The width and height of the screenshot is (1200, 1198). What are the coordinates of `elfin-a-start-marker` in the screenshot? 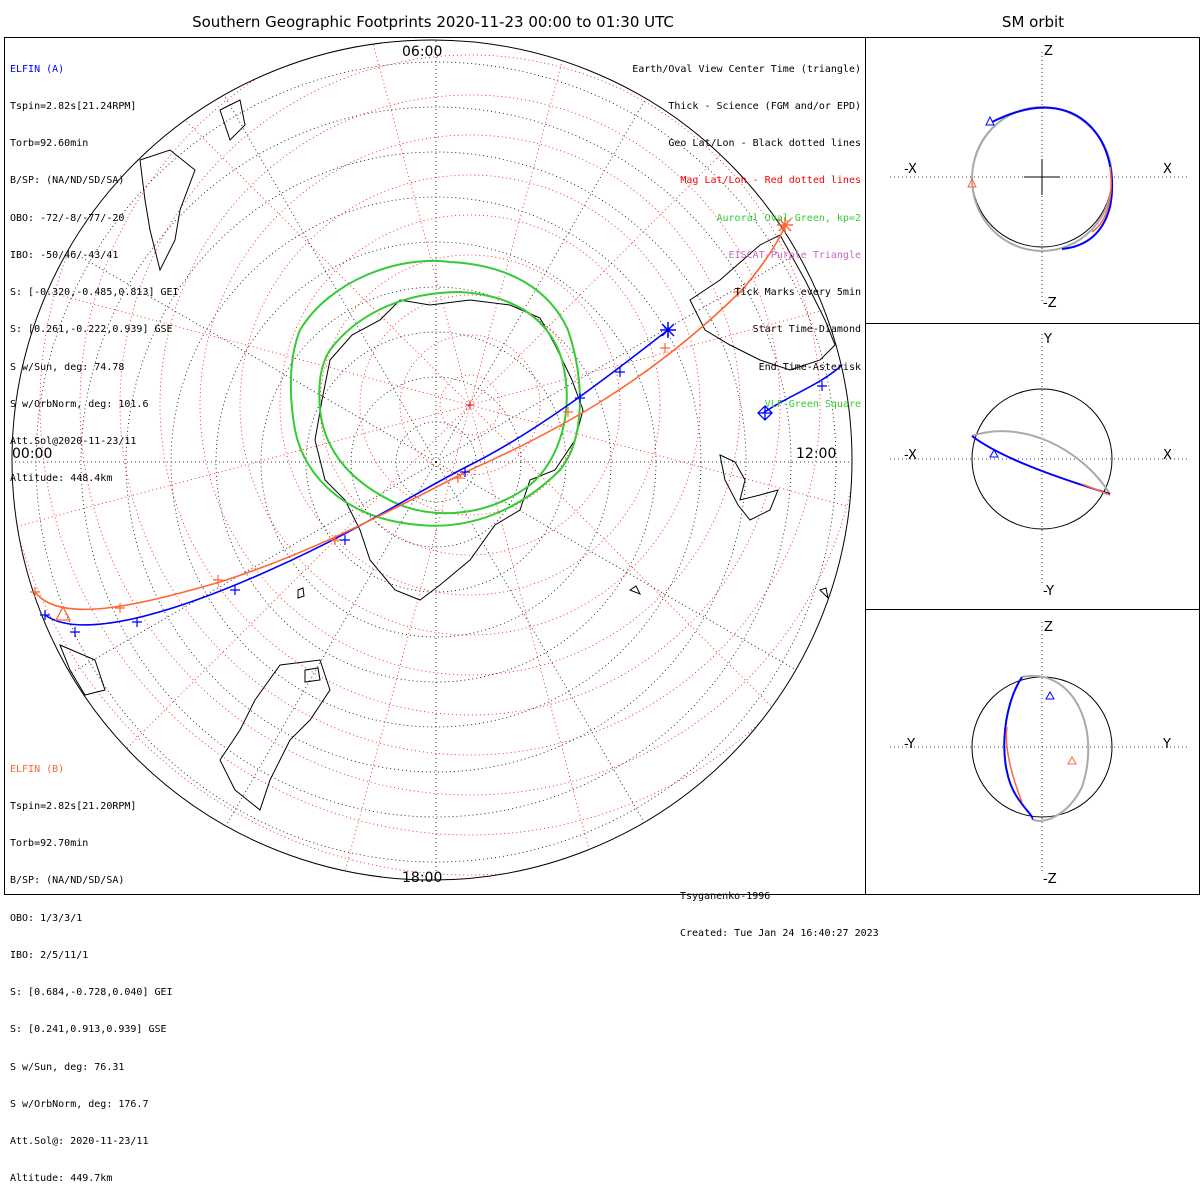 It's located at (45, 615).